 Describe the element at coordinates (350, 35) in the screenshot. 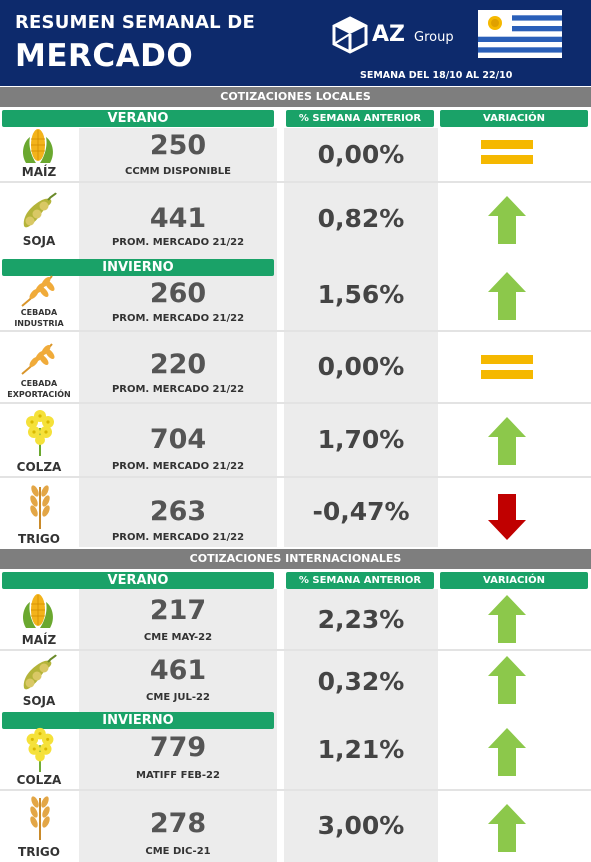

I see `az-cube-icon` at that location.